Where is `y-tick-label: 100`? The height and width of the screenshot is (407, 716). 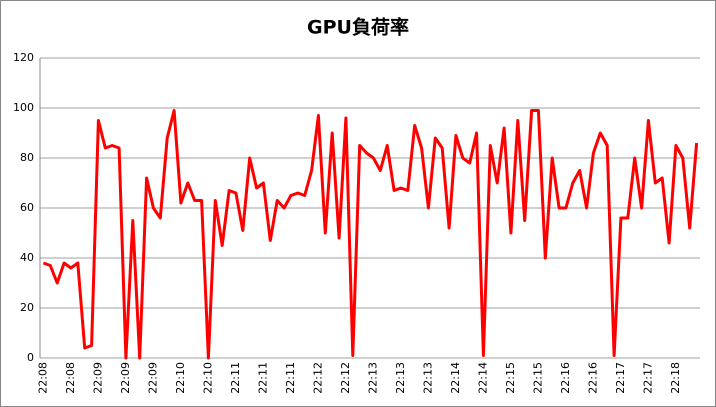 y-tick-label: 100 is located at coordinates (23, 107).